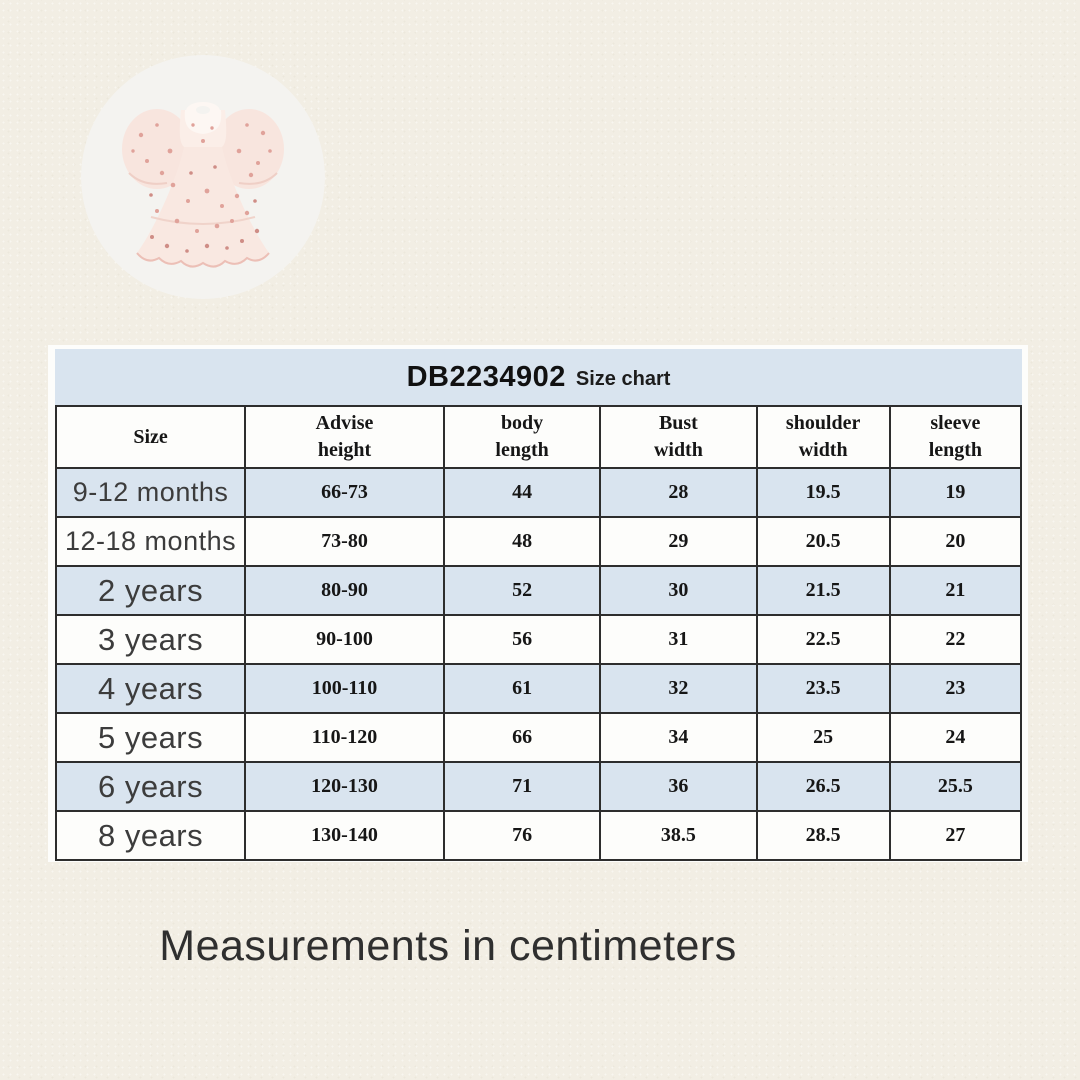 This screenshot has height=1080, width=1080. Describe the element at coordinates (344, 590) in the screenshot. I see `measurement-cell: 80-90` at that location.